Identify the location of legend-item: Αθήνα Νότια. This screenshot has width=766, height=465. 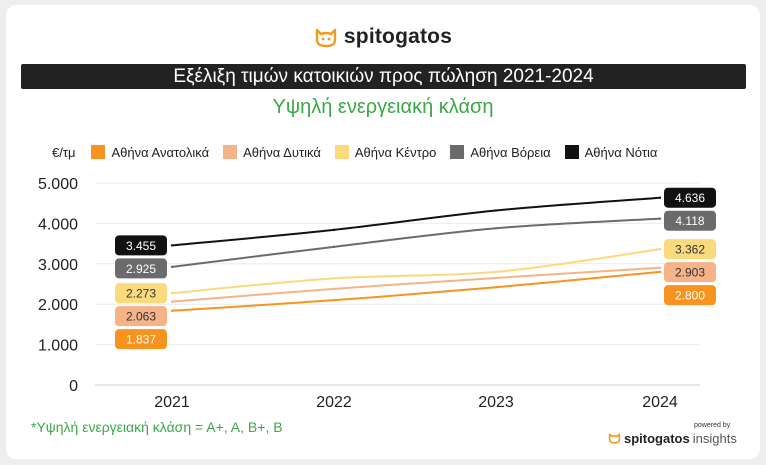
(611, 152).